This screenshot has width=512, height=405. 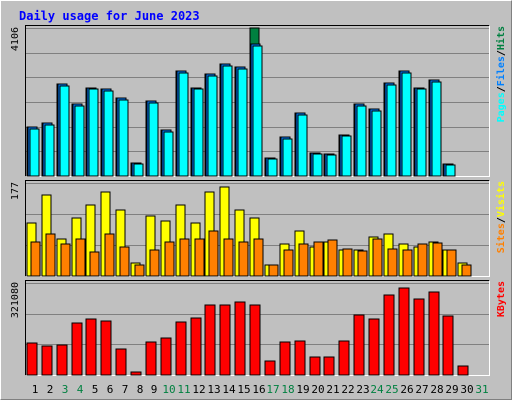 I want to click on legend-entry: KBytes, so click(x=501, y=299).